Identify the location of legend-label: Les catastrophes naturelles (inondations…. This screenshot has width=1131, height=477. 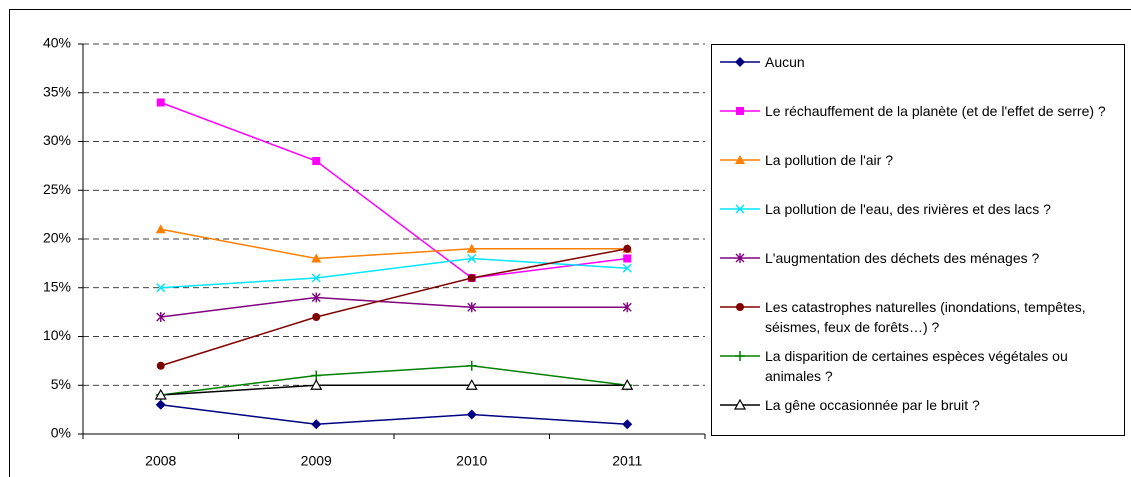
(925, 317).